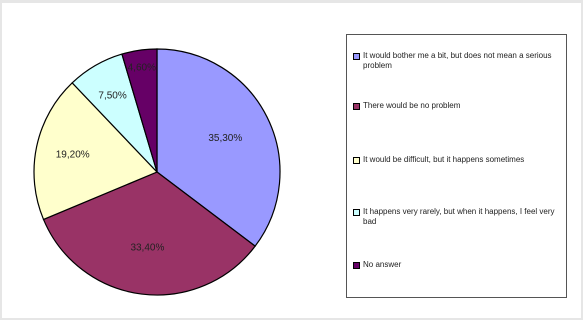 The height and width of the screenshot is (320, 583). I want to click on legend-item: There would be no problem, so click(456, 106).